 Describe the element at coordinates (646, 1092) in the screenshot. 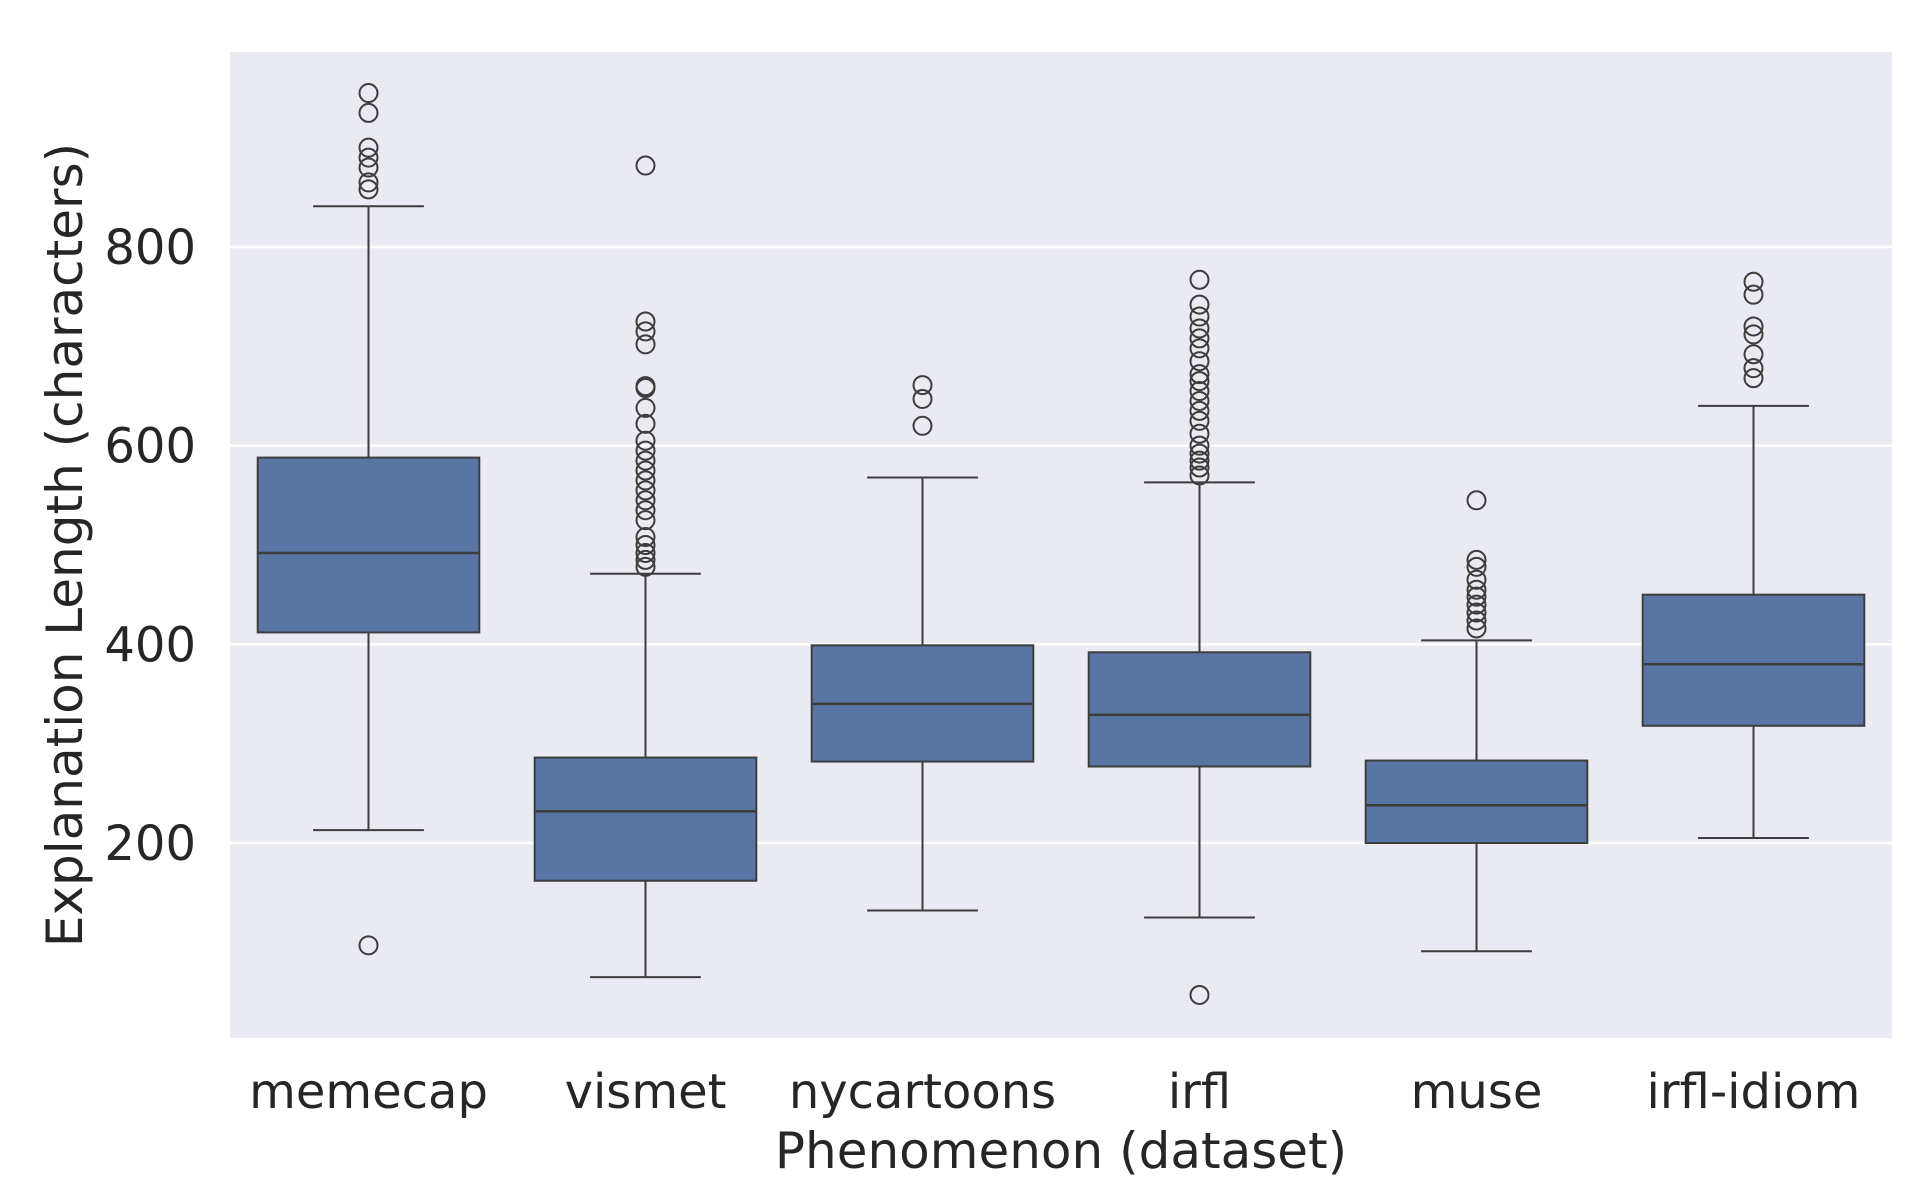

I see `x-tick-label: vismet` at that location.